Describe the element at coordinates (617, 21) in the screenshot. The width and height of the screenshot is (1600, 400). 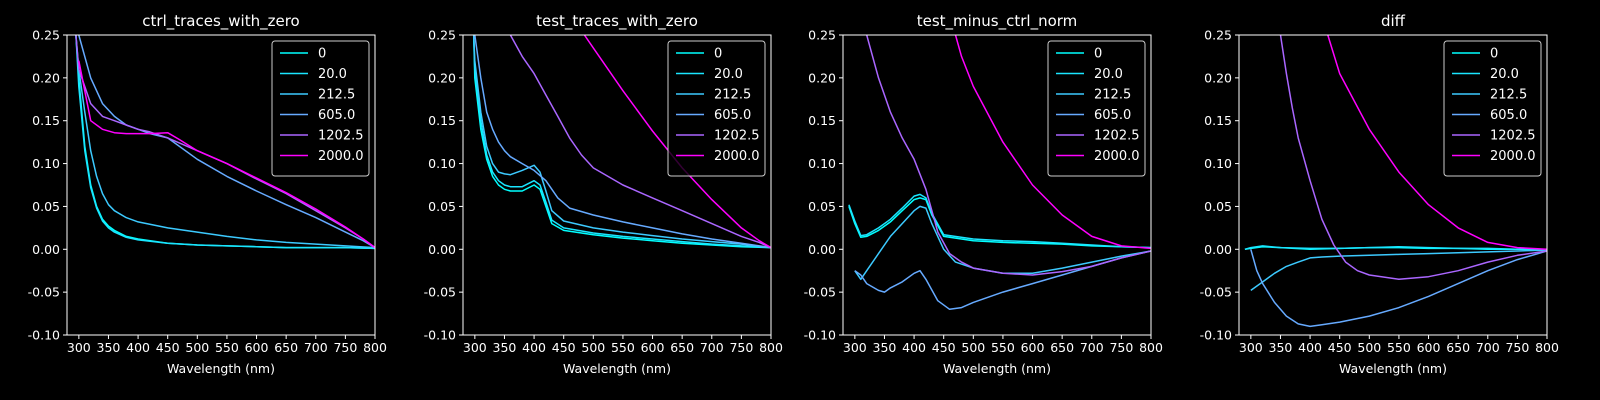
I see `chart-title: test_traces_with_zero` at that location.